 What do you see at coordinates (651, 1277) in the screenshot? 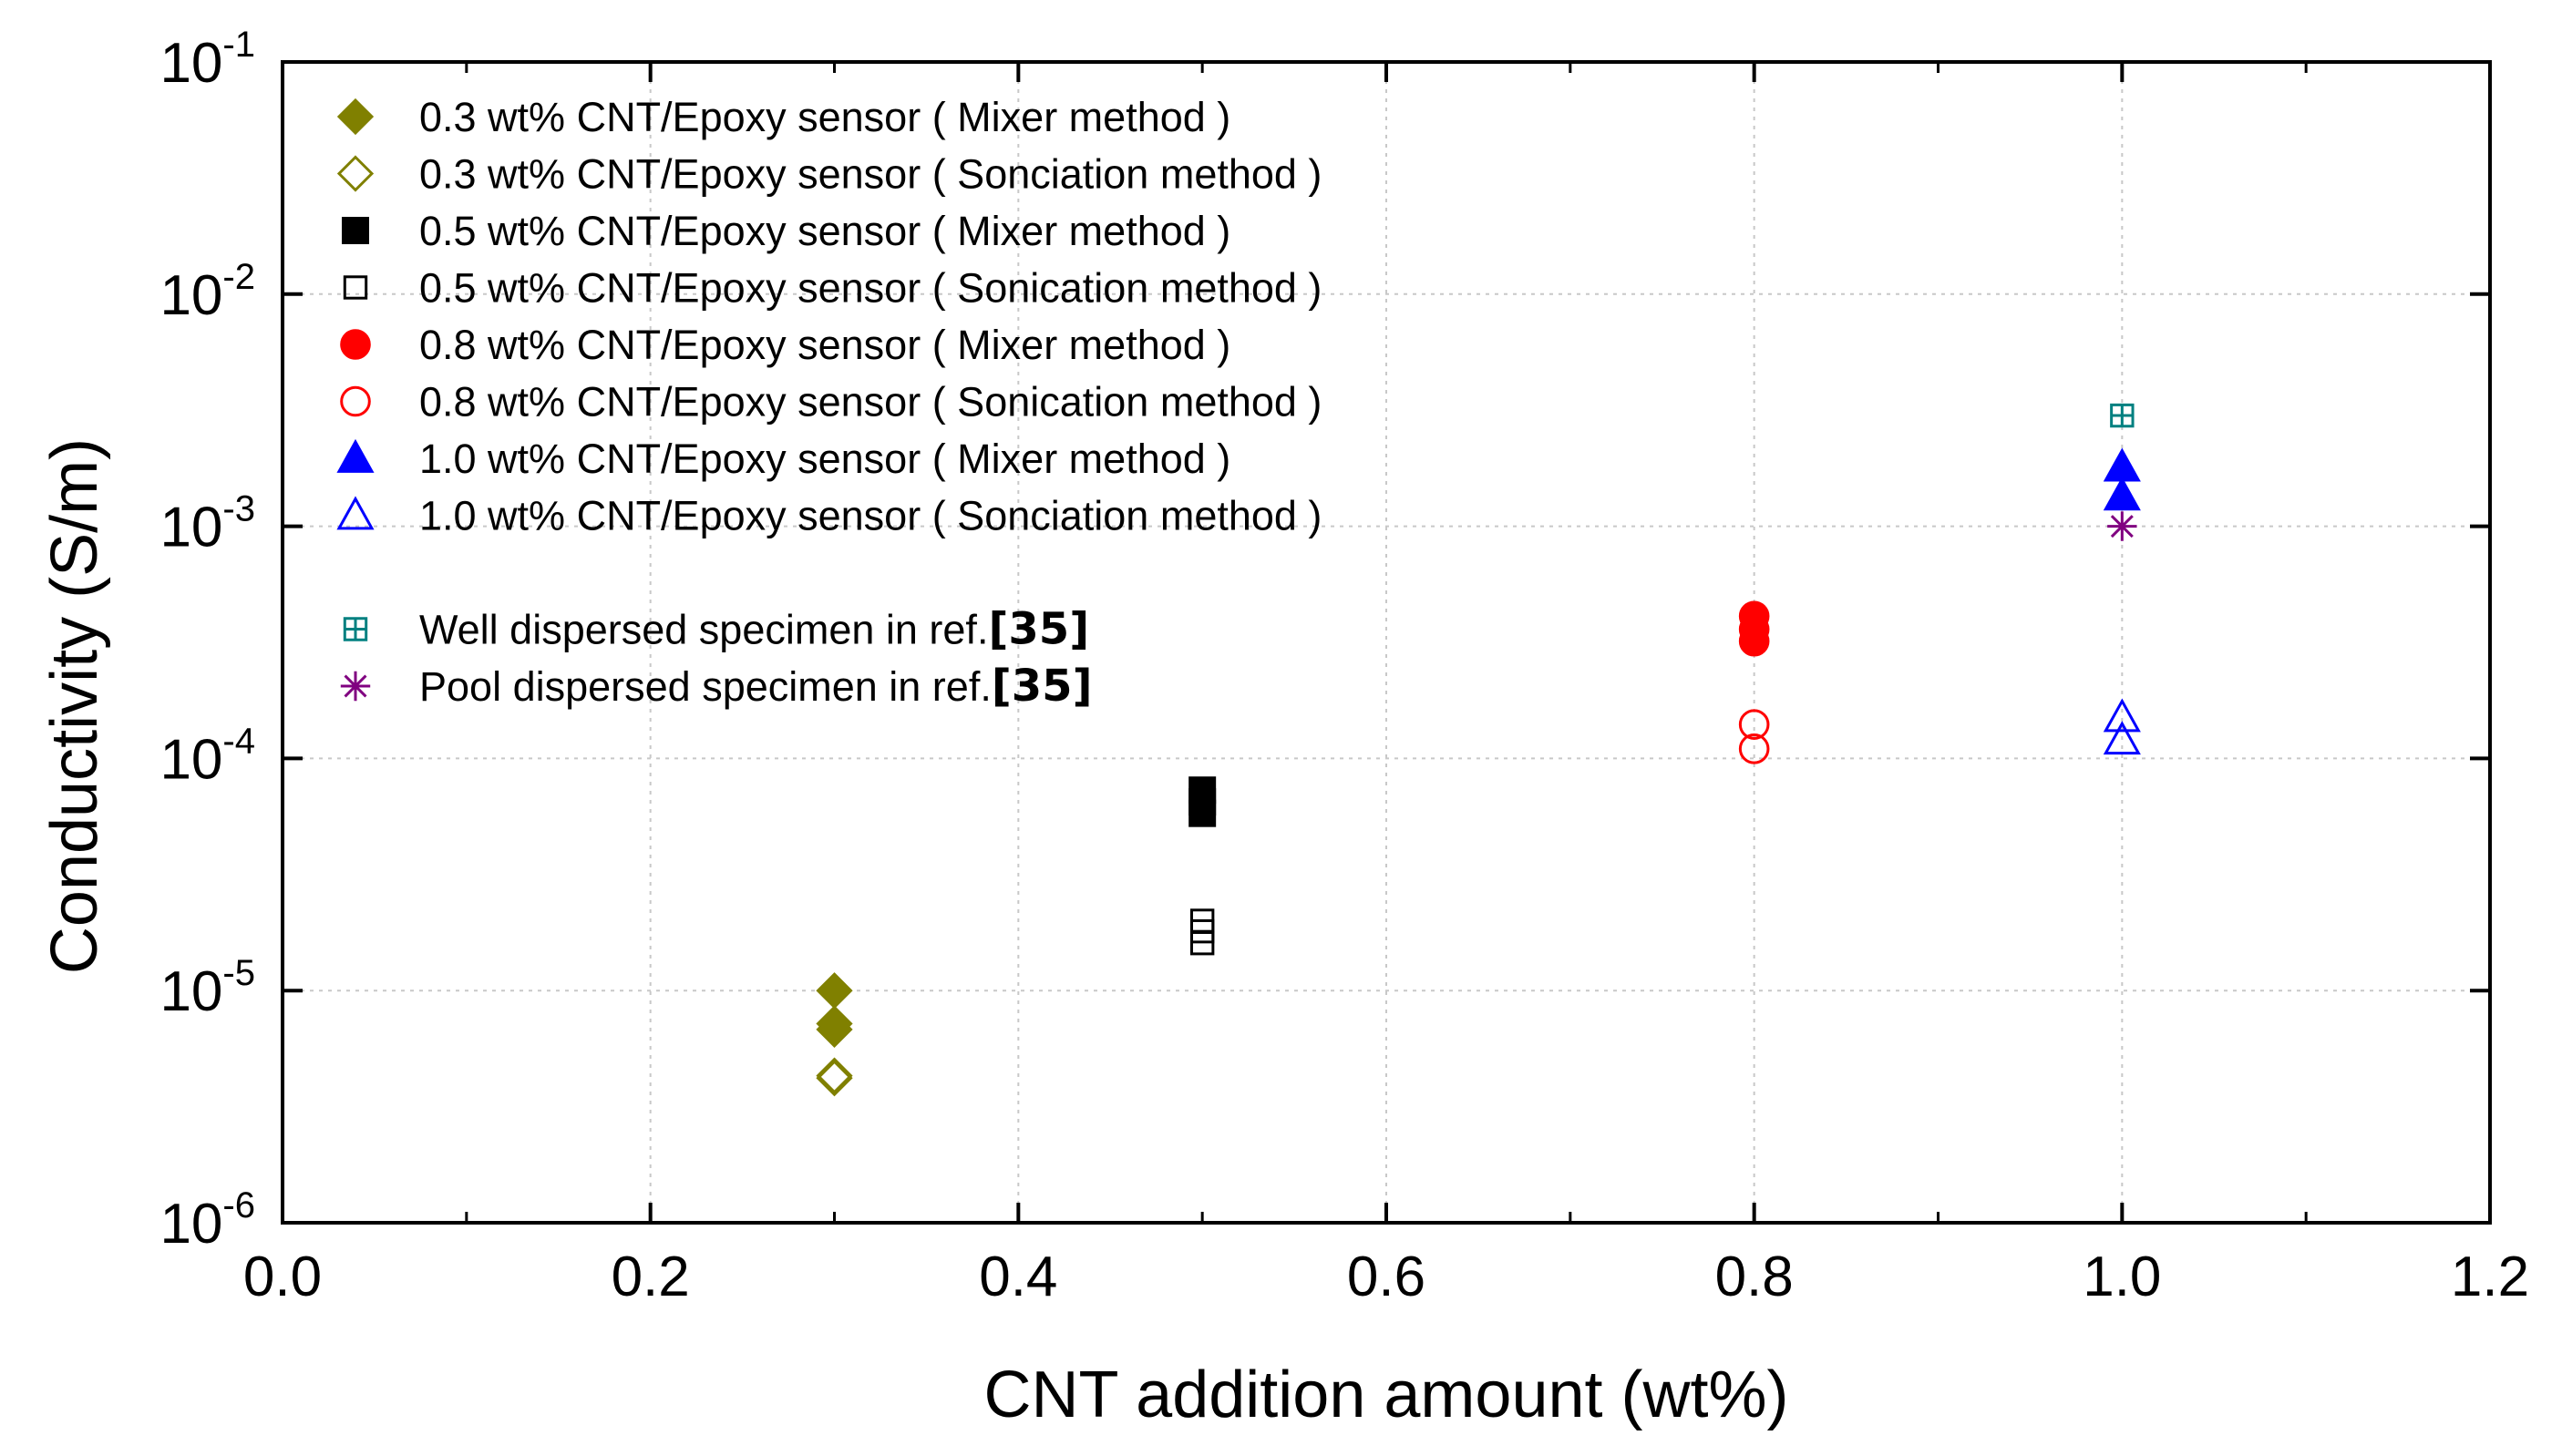
I see `x-tick-label: 0.2` at bounding box center [651, 1277].